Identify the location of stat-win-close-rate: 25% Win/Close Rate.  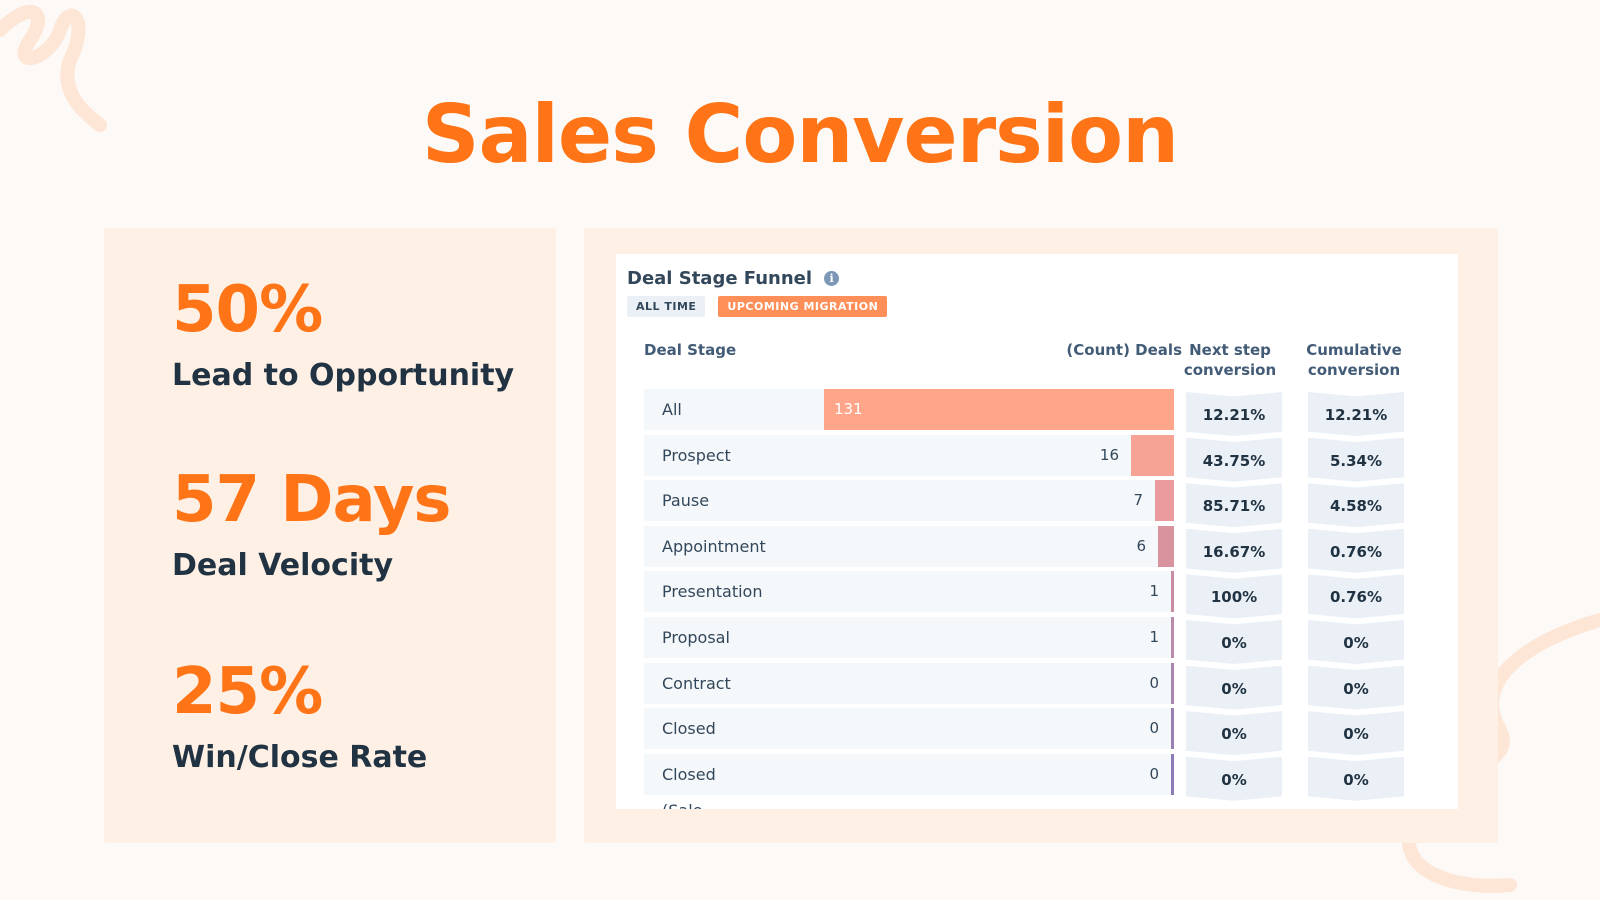
(299, 717).